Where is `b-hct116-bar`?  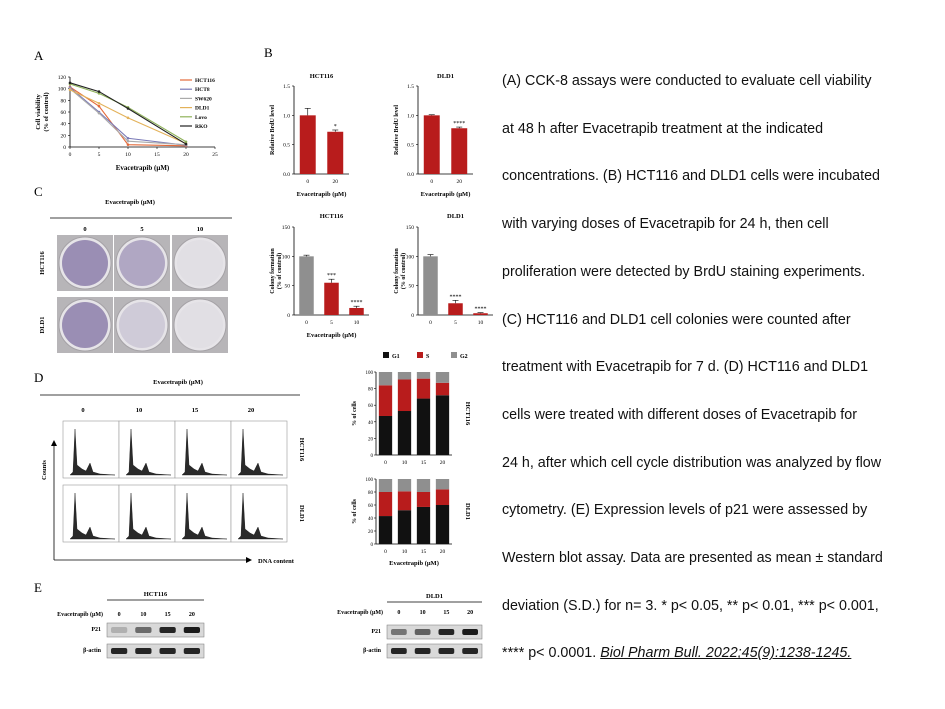 b-hct116-bar is located at coordinates (335, 152).